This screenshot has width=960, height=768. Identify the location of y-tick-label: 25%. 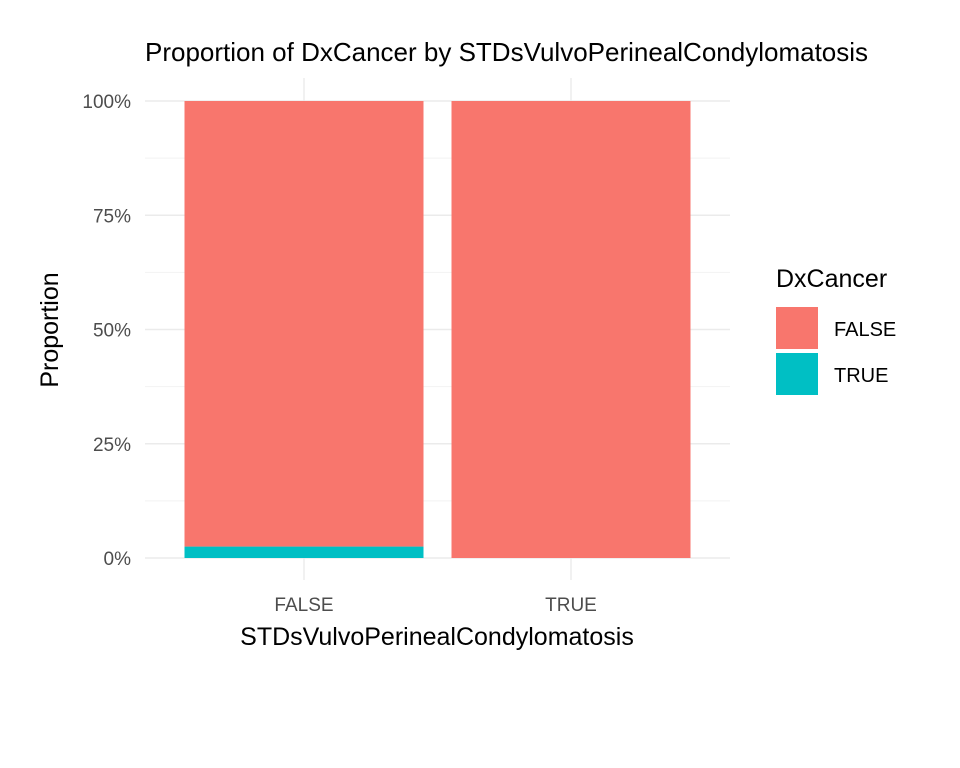
(112, 445).